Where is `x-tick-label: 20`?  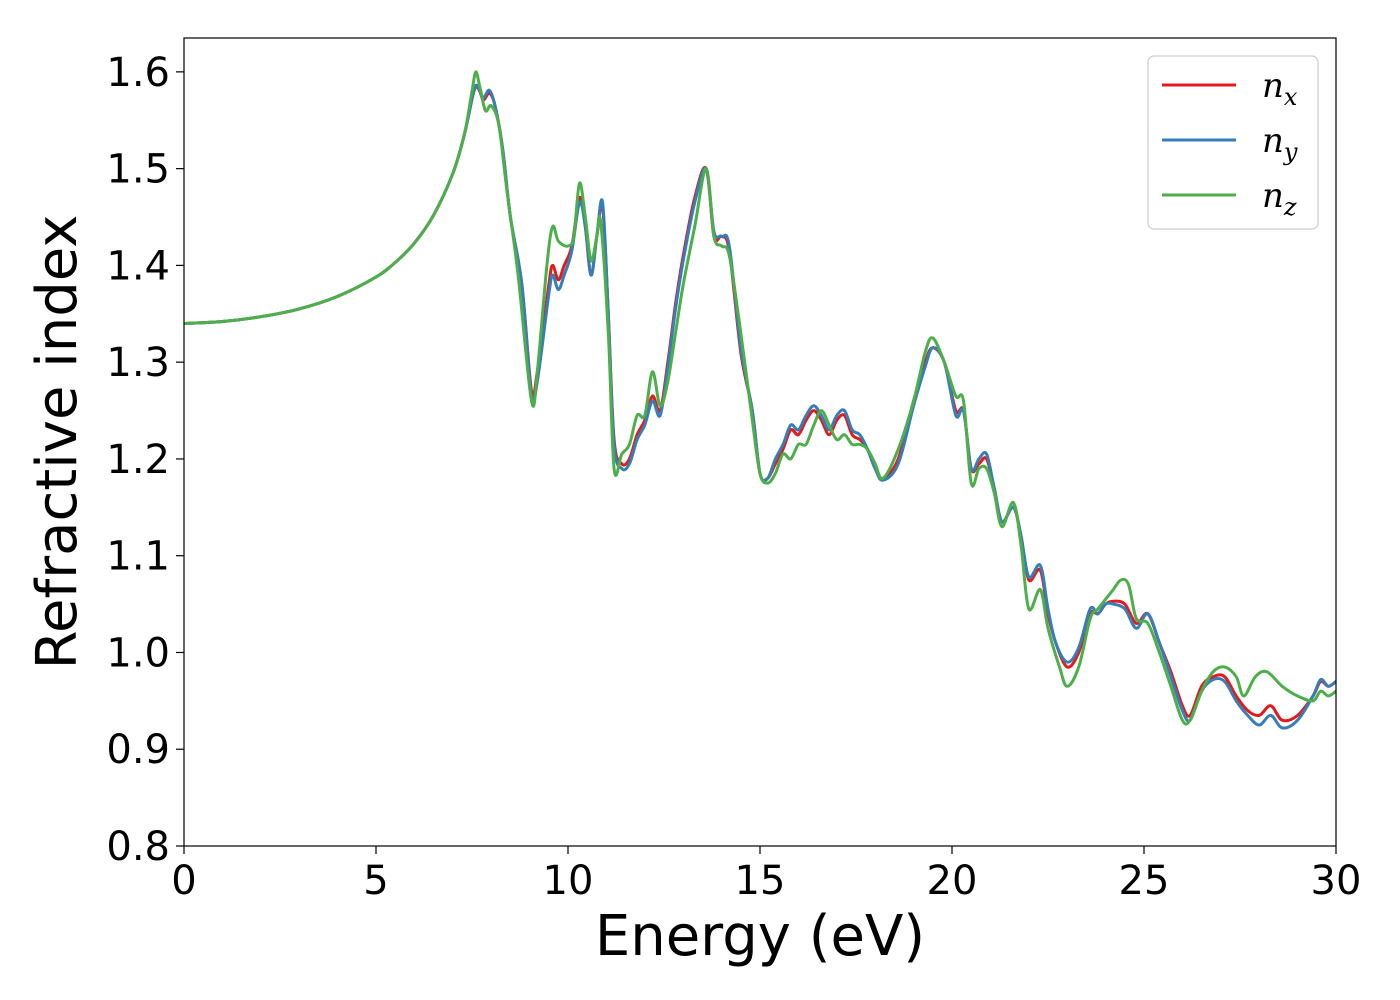
x-tick-label: 20 is located at coordinates (952, 881).